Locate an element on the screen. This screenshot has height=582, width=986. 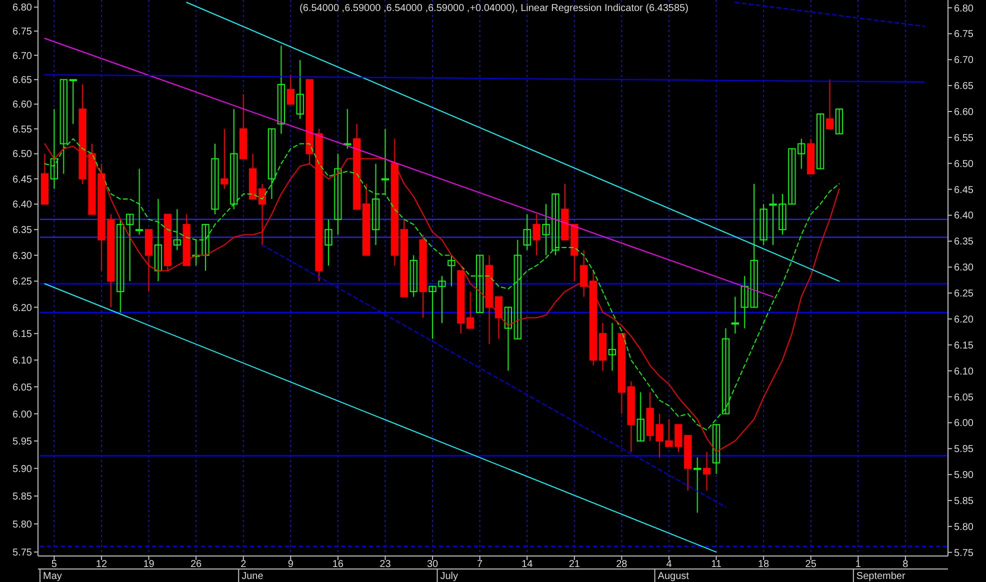
x-tick-label: 4 is located at coordinates (669, 564).